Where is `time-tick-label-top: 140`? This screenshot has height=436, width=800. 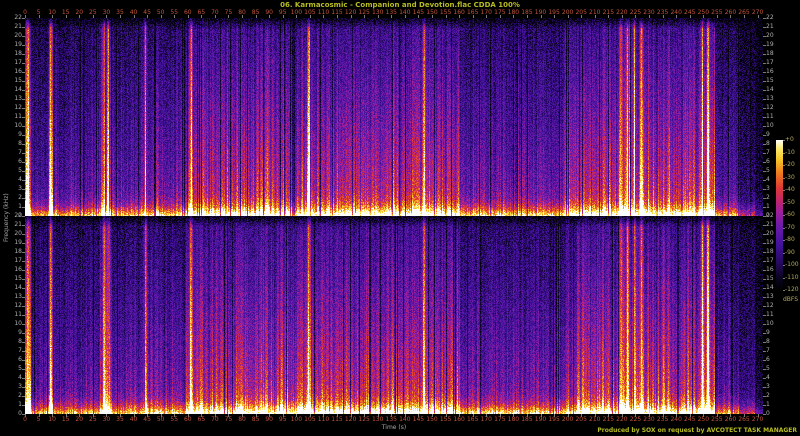
time-tick-label-top: 140 is located at coordinates (405, 12).